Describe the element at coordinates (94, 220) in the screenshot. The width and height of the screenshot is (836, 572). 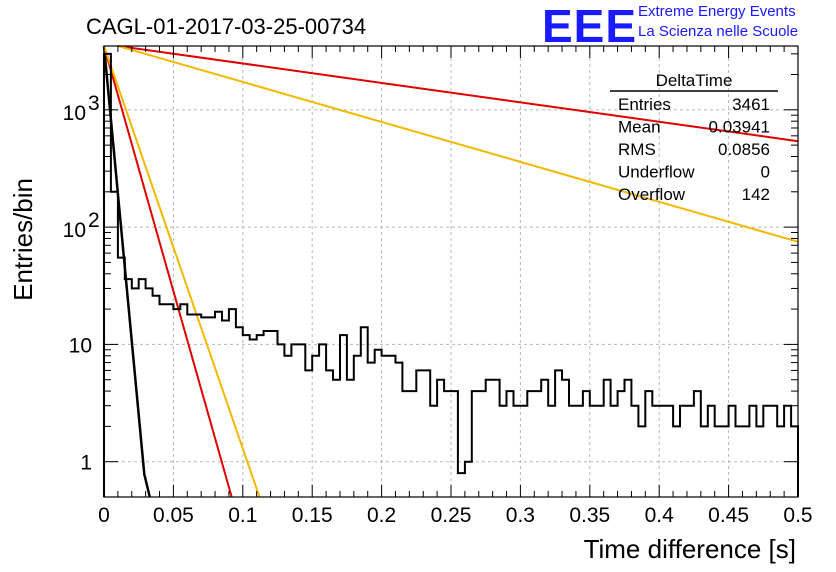
I see `y-tick-exponent: 2` at that location.